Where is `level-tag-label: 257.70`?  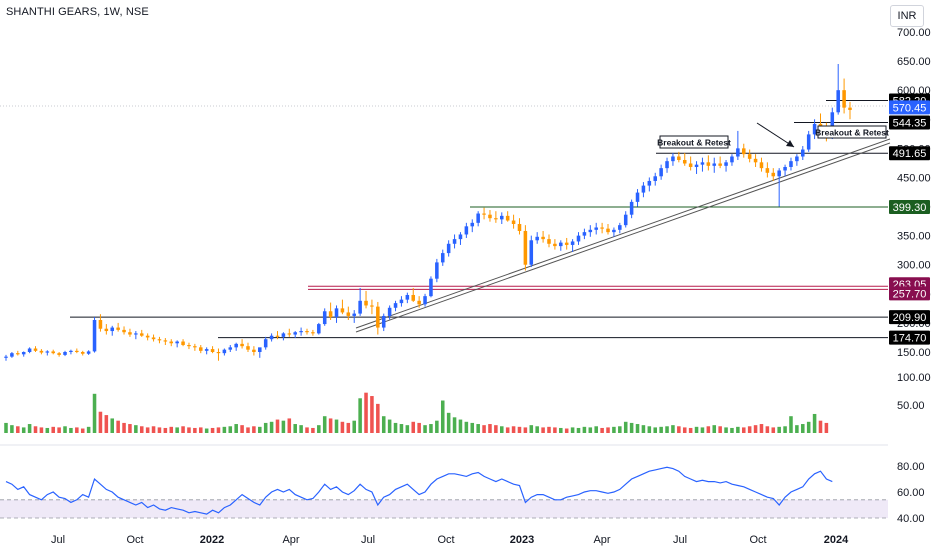 level-tag-label: 257.70 is located at coordinates (910, 294).